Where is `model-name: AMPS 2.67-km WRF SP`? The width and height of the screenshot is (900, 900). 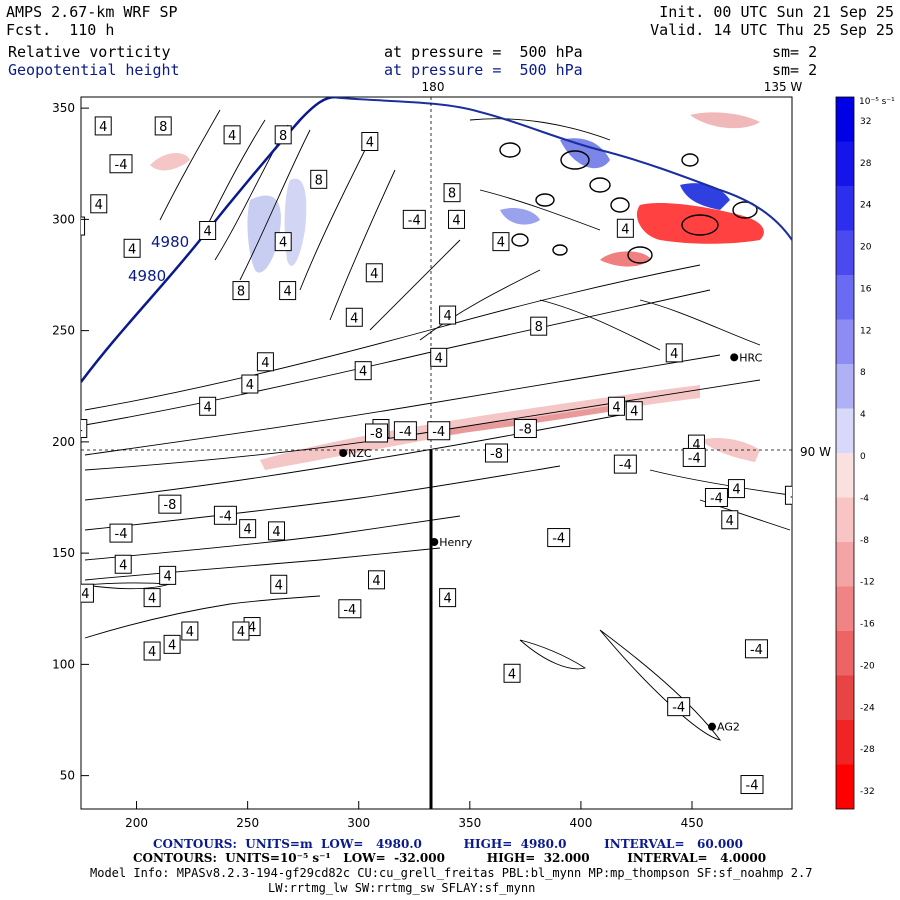
model-name: AMPS 2.67-km WRF SP is located at coordinates (92, 12).